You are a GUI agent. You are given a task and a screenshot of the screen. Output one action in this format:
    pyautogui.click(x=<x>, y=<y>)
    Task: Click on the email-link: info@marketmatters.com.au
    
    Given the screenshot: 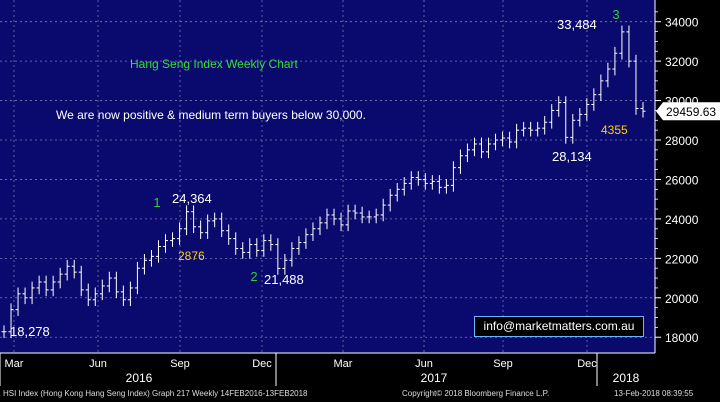 What is the action you would take?
    pyautogui.click(x=559, y=326)
    